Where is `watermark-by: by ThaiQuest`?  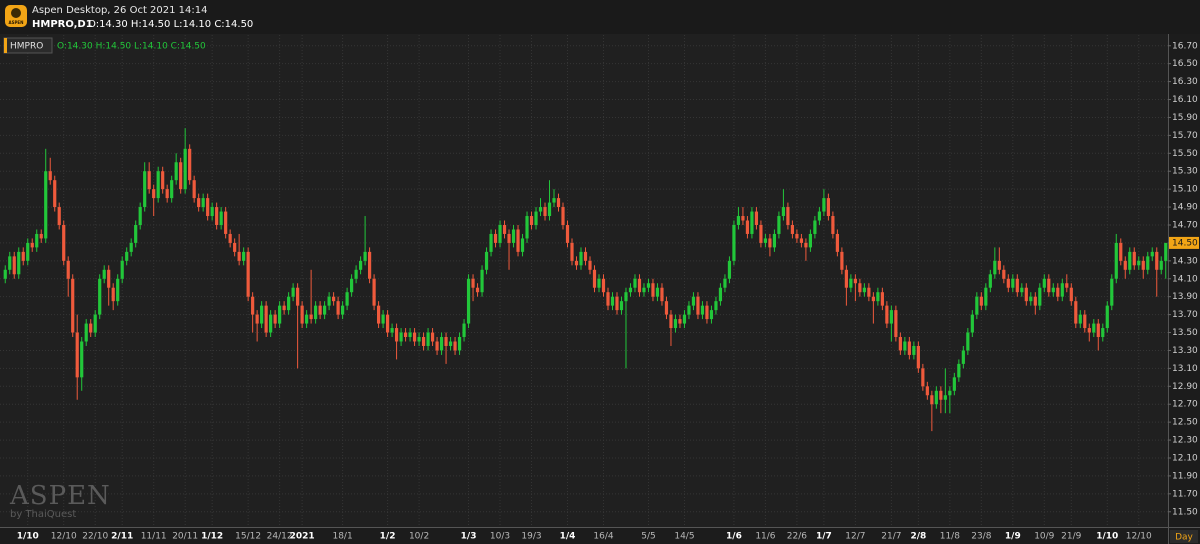
watermark-by: by ThaiQuest is located at coordinates (43, 514).